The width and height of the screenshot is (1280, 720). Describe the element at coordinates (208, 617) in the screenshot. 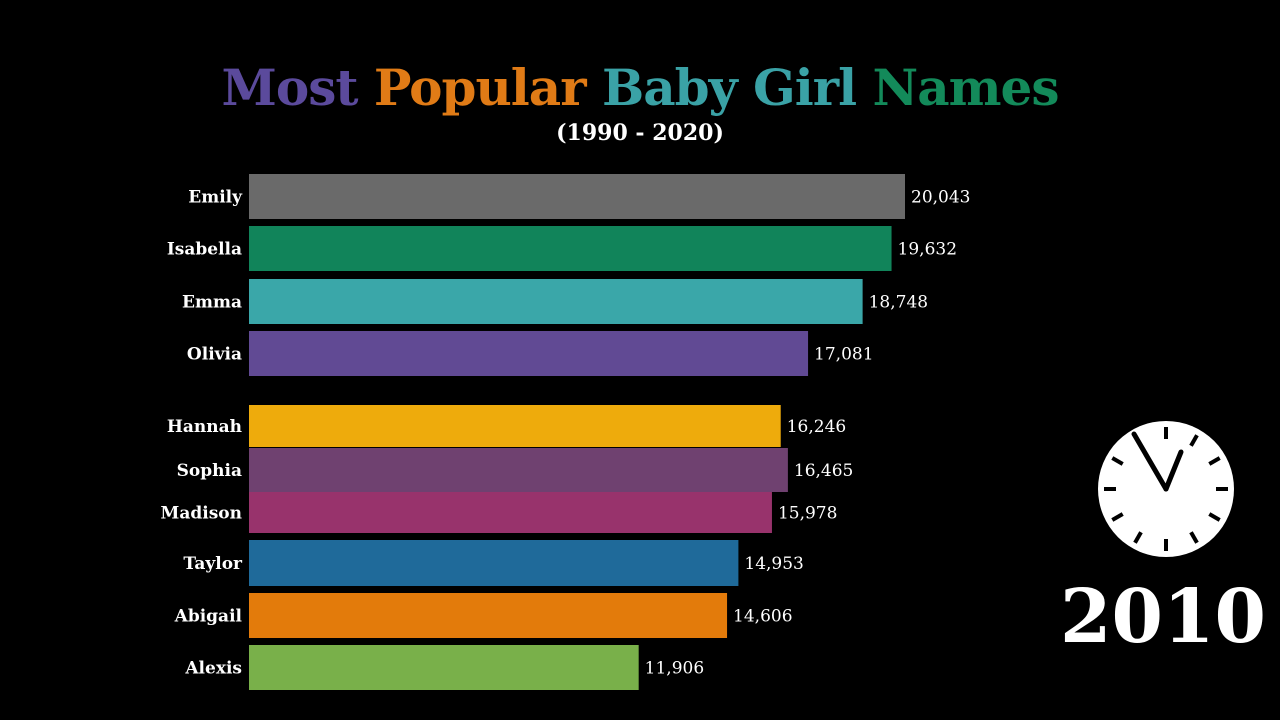

I see `category-label: Abigail` at that location.